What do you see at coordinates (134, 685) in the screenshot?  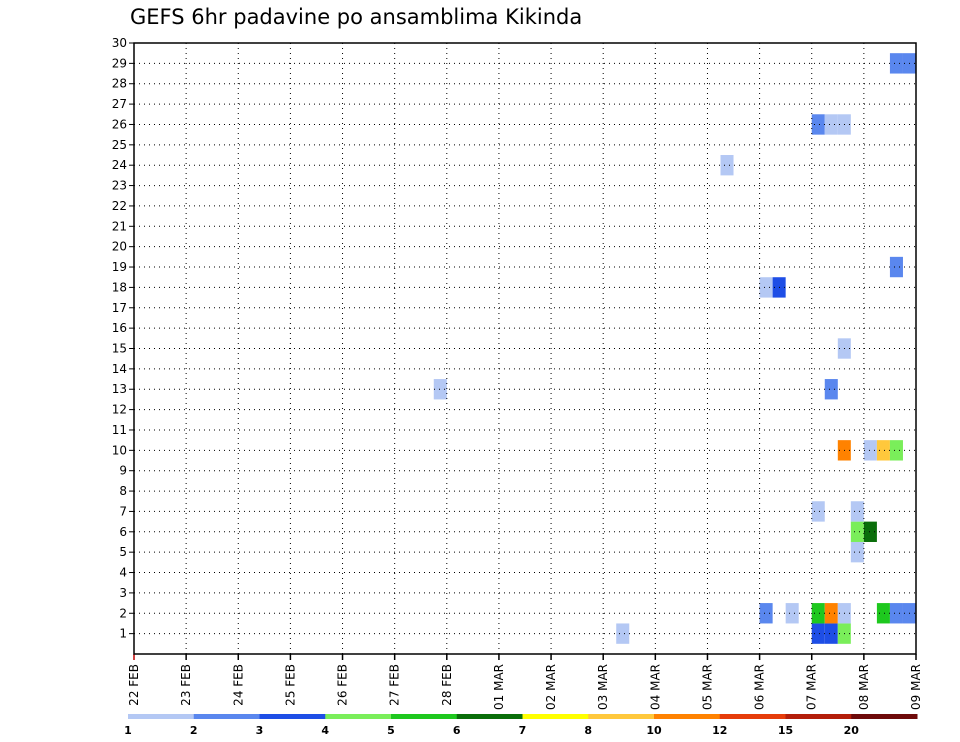 I see `x-tick-label: 22 FEB` at bounding box center [134, 685].